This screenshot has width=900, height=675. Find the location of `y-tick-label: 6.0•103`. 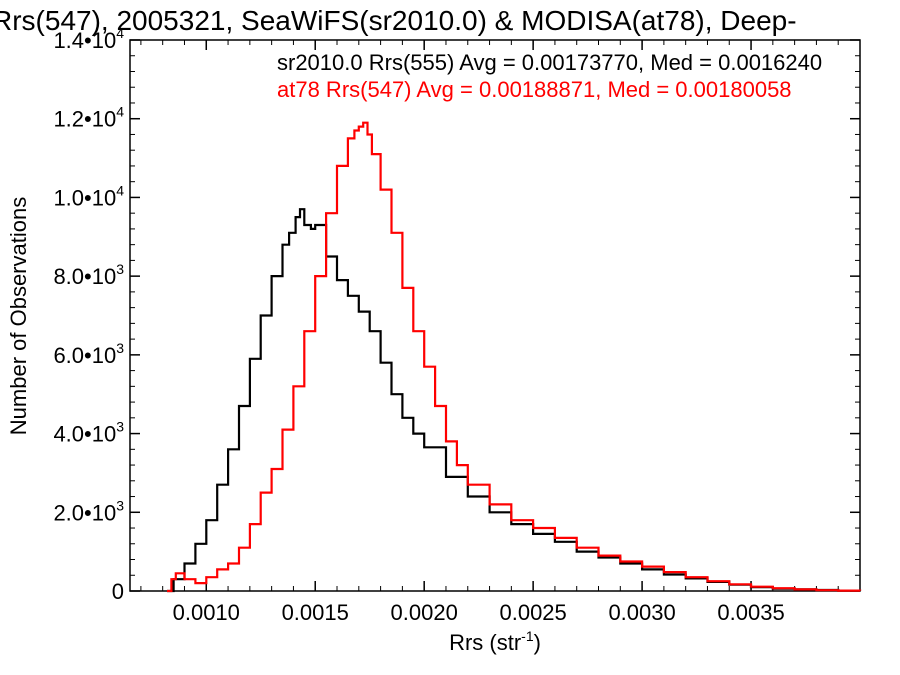

y-tick-label: 6.0•103 is located at coordinates (88, 354).